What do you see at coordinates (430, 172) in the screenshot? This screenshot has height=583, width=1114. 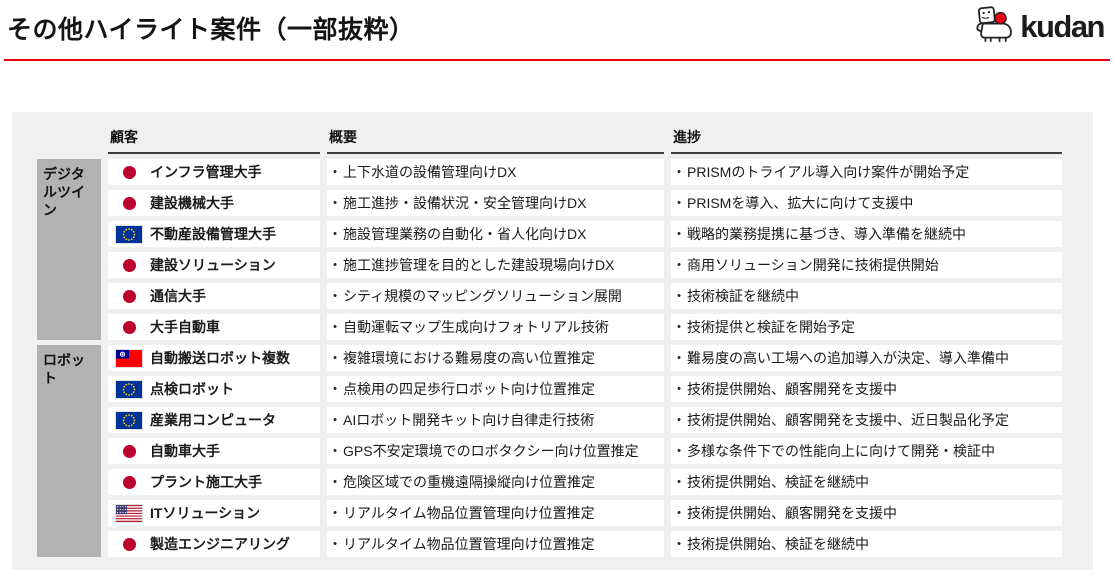 I see `overview-cell-text: 上下水道の設備管理向けDX` at bounding box center [430, 172].